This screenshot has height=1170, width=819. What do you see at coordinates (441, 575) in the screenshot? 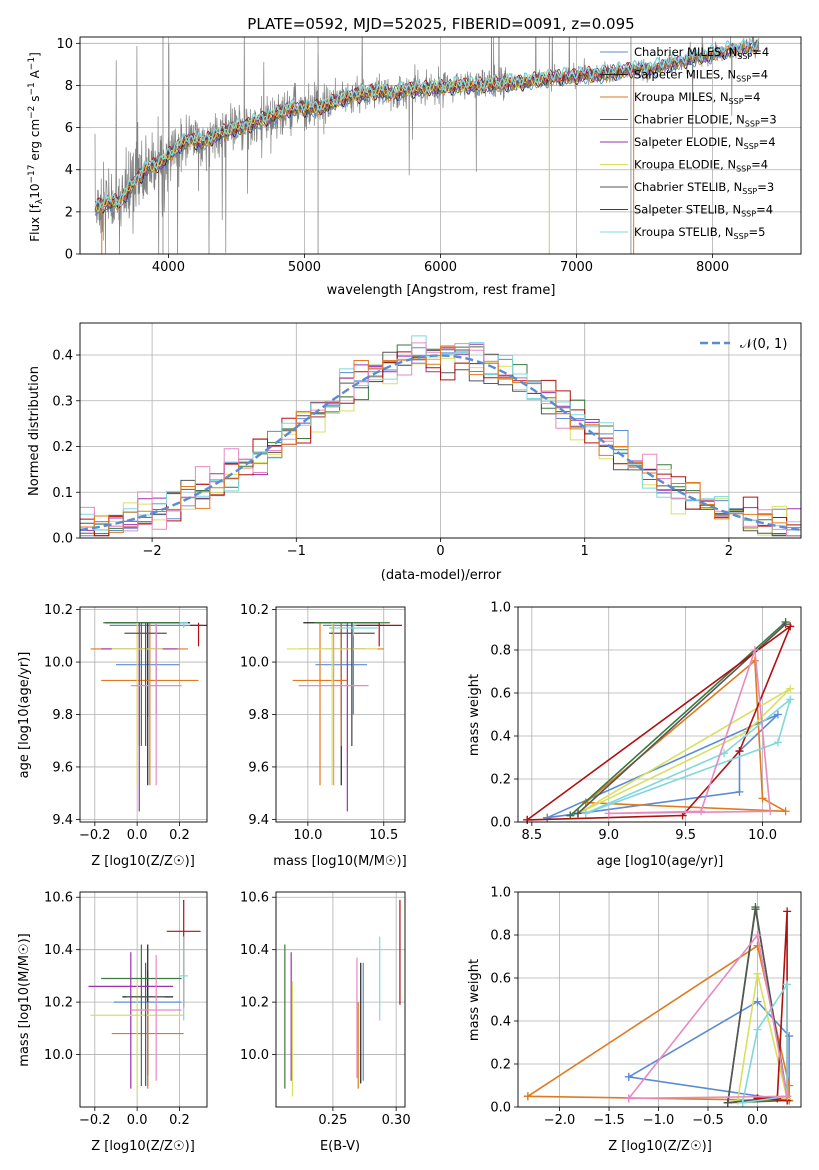
I see `histogram-x-label: (data-model)/error` at bounding box center [441, 575].